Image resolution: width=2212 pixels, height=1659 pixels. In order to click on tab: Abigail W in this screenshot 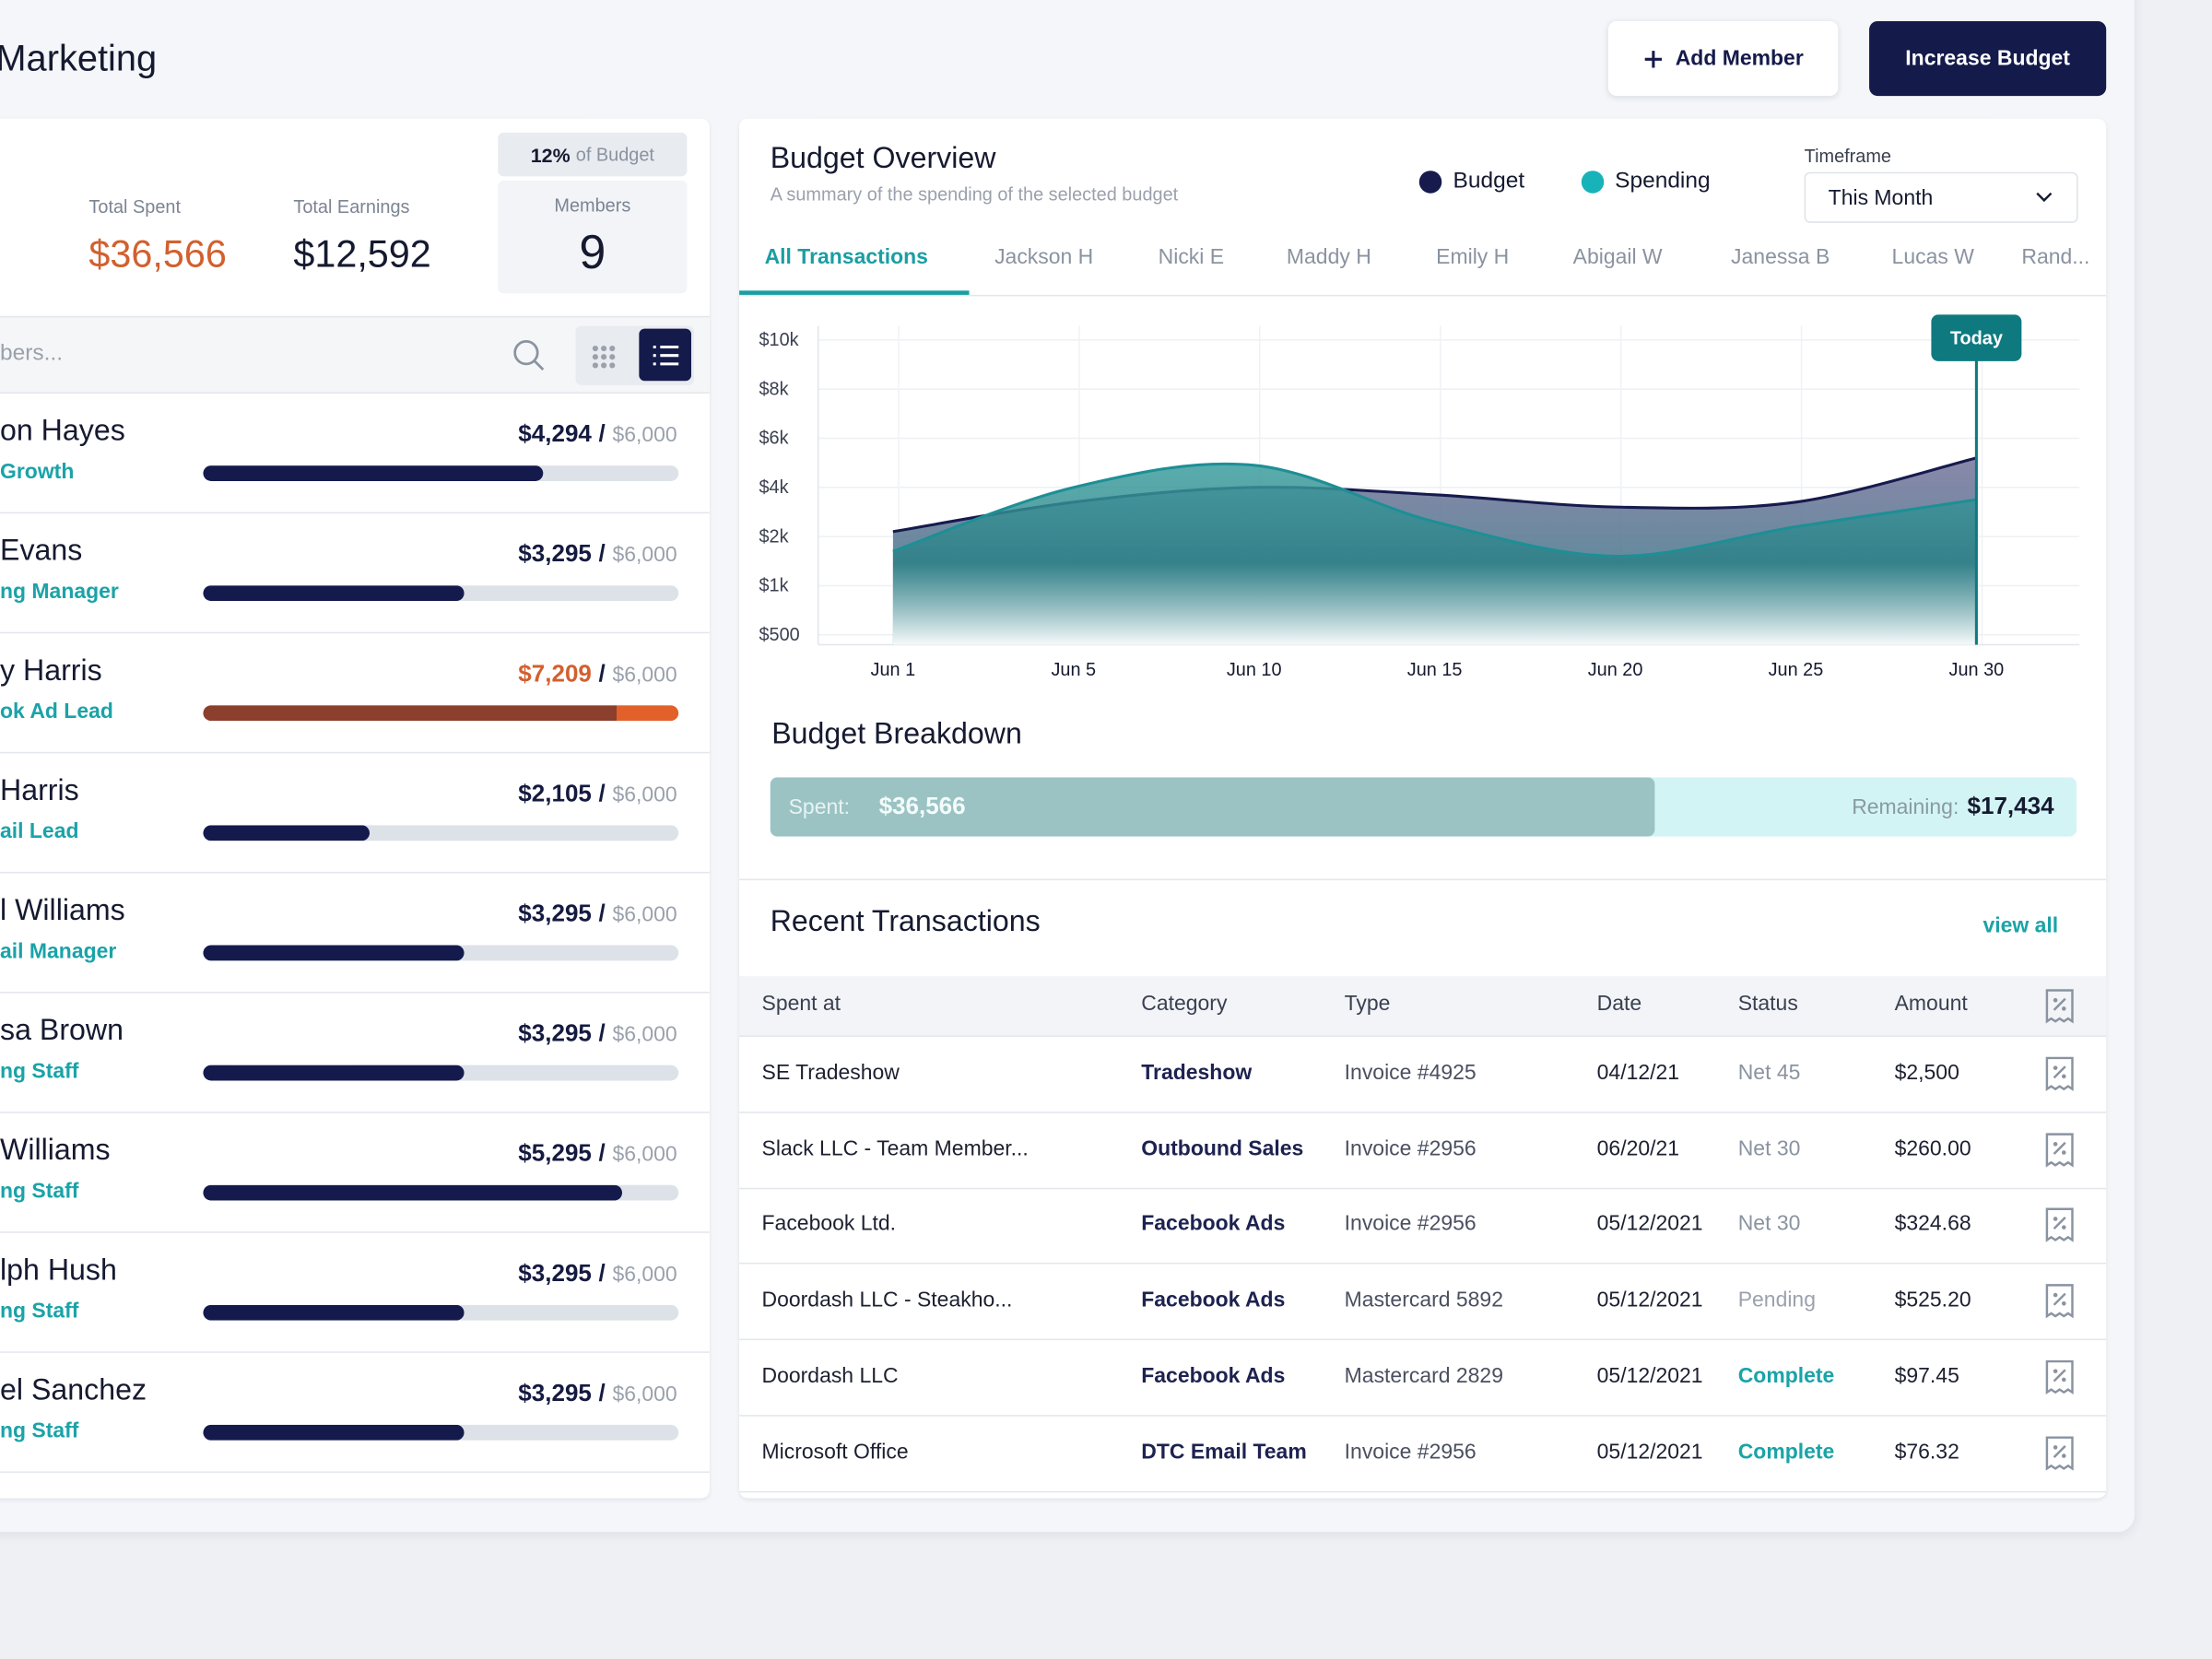, I will do `click(1617, 257)`.